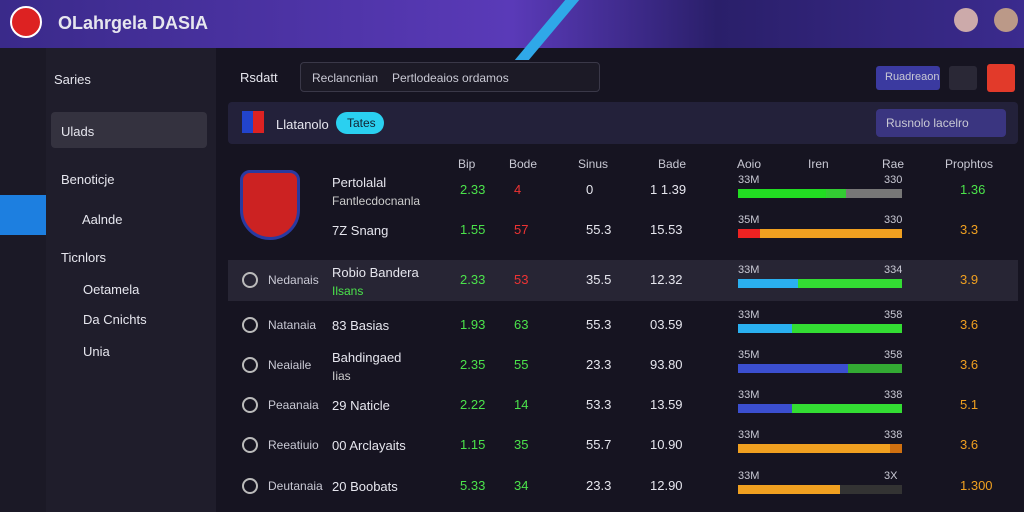 The width and height of the screenshot is (1024, 512). Describe the element at coordinates (293, 280) in the screenshot. I see `team: Nedanais` at that location.